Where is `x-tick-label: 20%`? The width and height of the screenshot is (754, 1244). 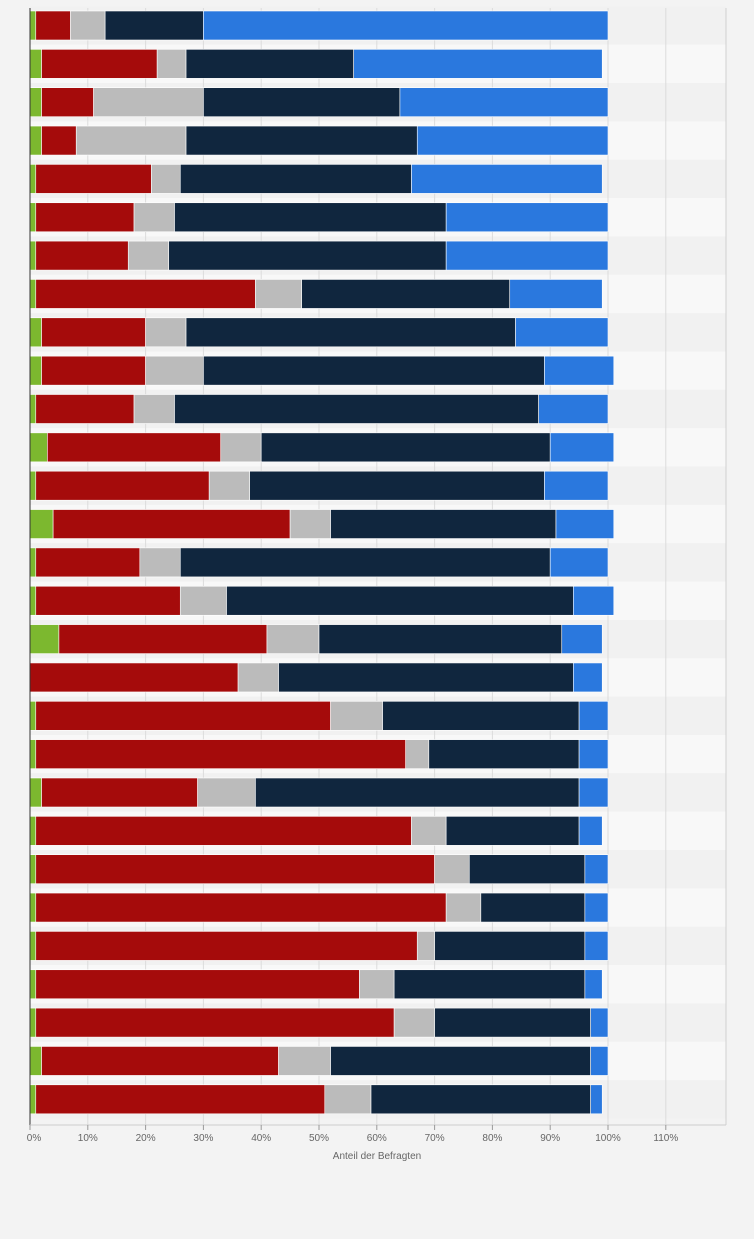 x-tick-label: 20% is located at coordinates (146, 1138).